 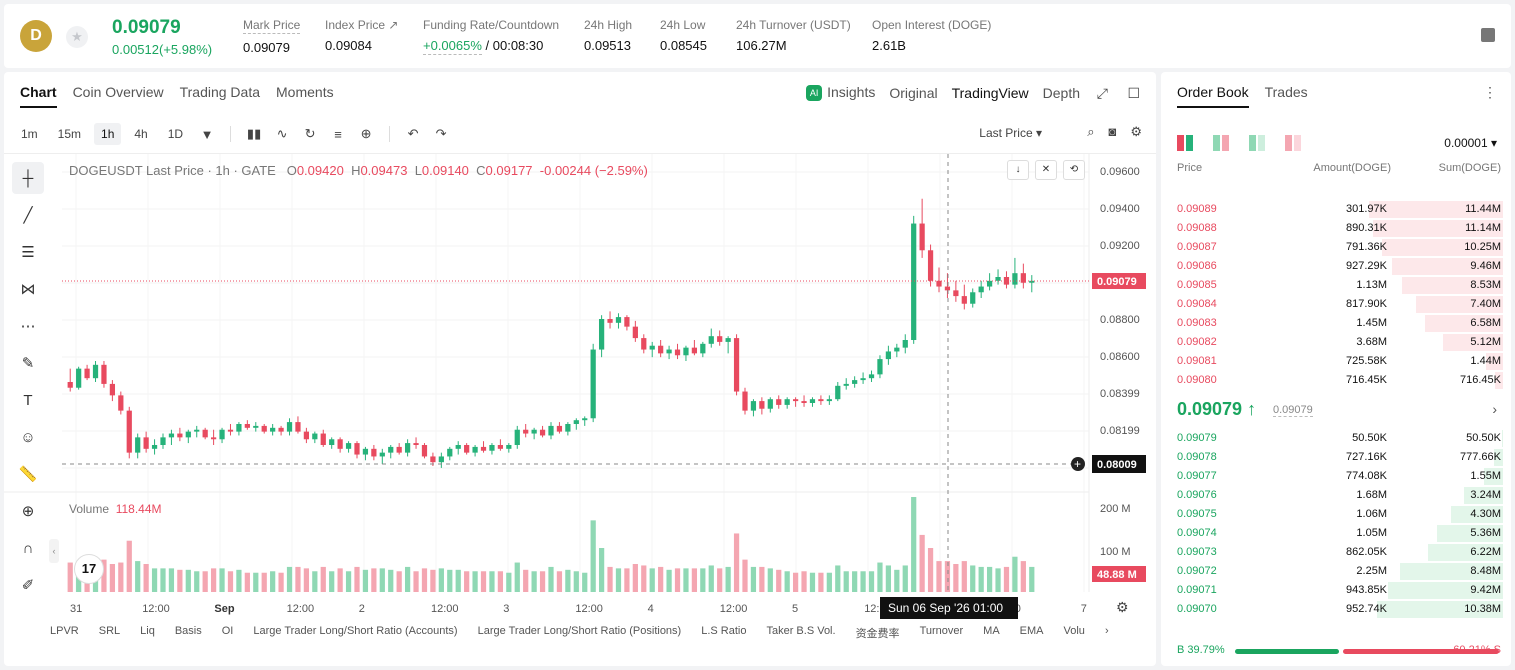 What do you see at coordinates (28, 437) in the screenshot?
I see `emoji-icon: ☺` at bounding box center [28, 437].